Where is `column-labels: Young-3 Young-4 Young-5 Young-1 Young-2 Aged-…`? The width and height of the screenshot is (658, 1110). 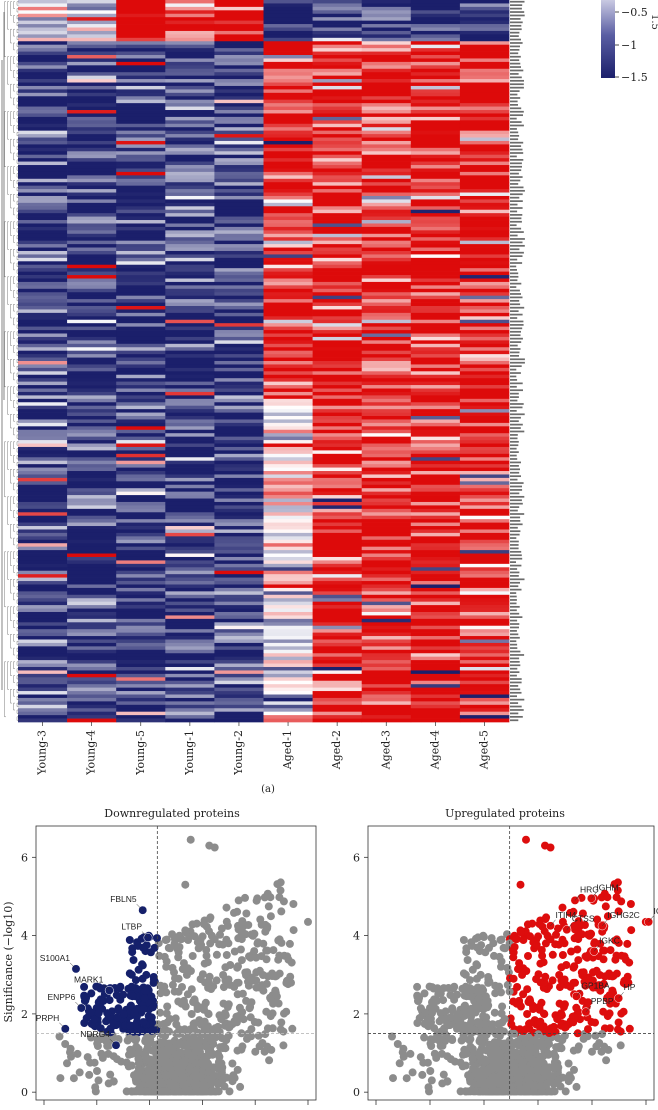 column-labels: Young-3 Young-4 Young-5 Young-1 Young-2 Aged-… is located at coordinates (263, 749).